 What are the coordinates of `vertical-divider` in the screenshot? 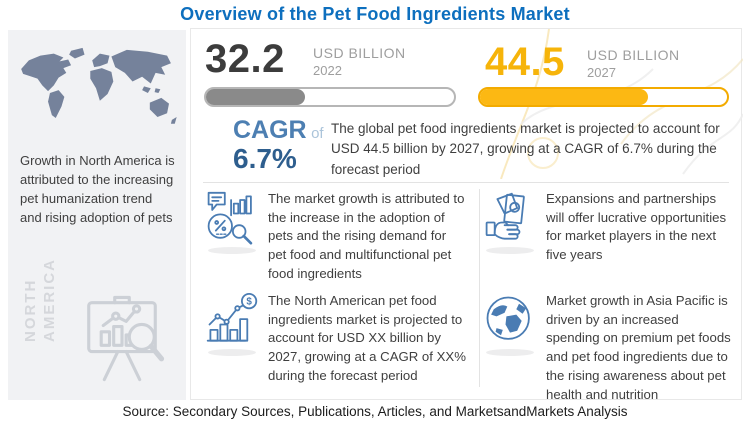 It's located at (479, 288).